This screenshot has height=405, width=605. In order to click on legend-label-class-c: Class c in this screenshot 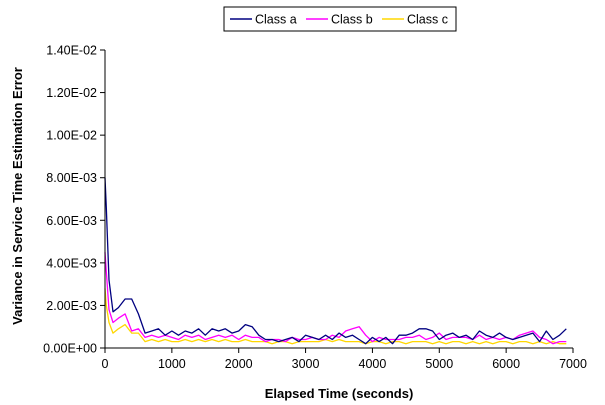, I will do `click(427, 20)`.